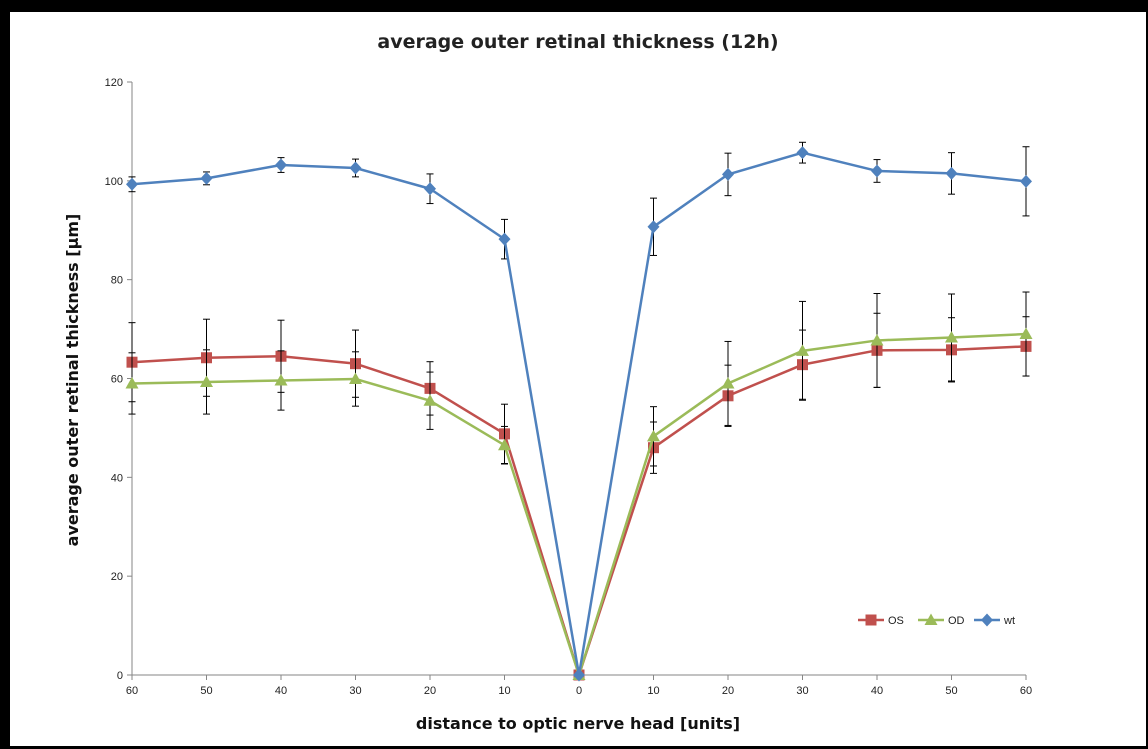 This screenshot has height=749, width=1148. I want to click on y-tick-label: 100, so click(114, 182).